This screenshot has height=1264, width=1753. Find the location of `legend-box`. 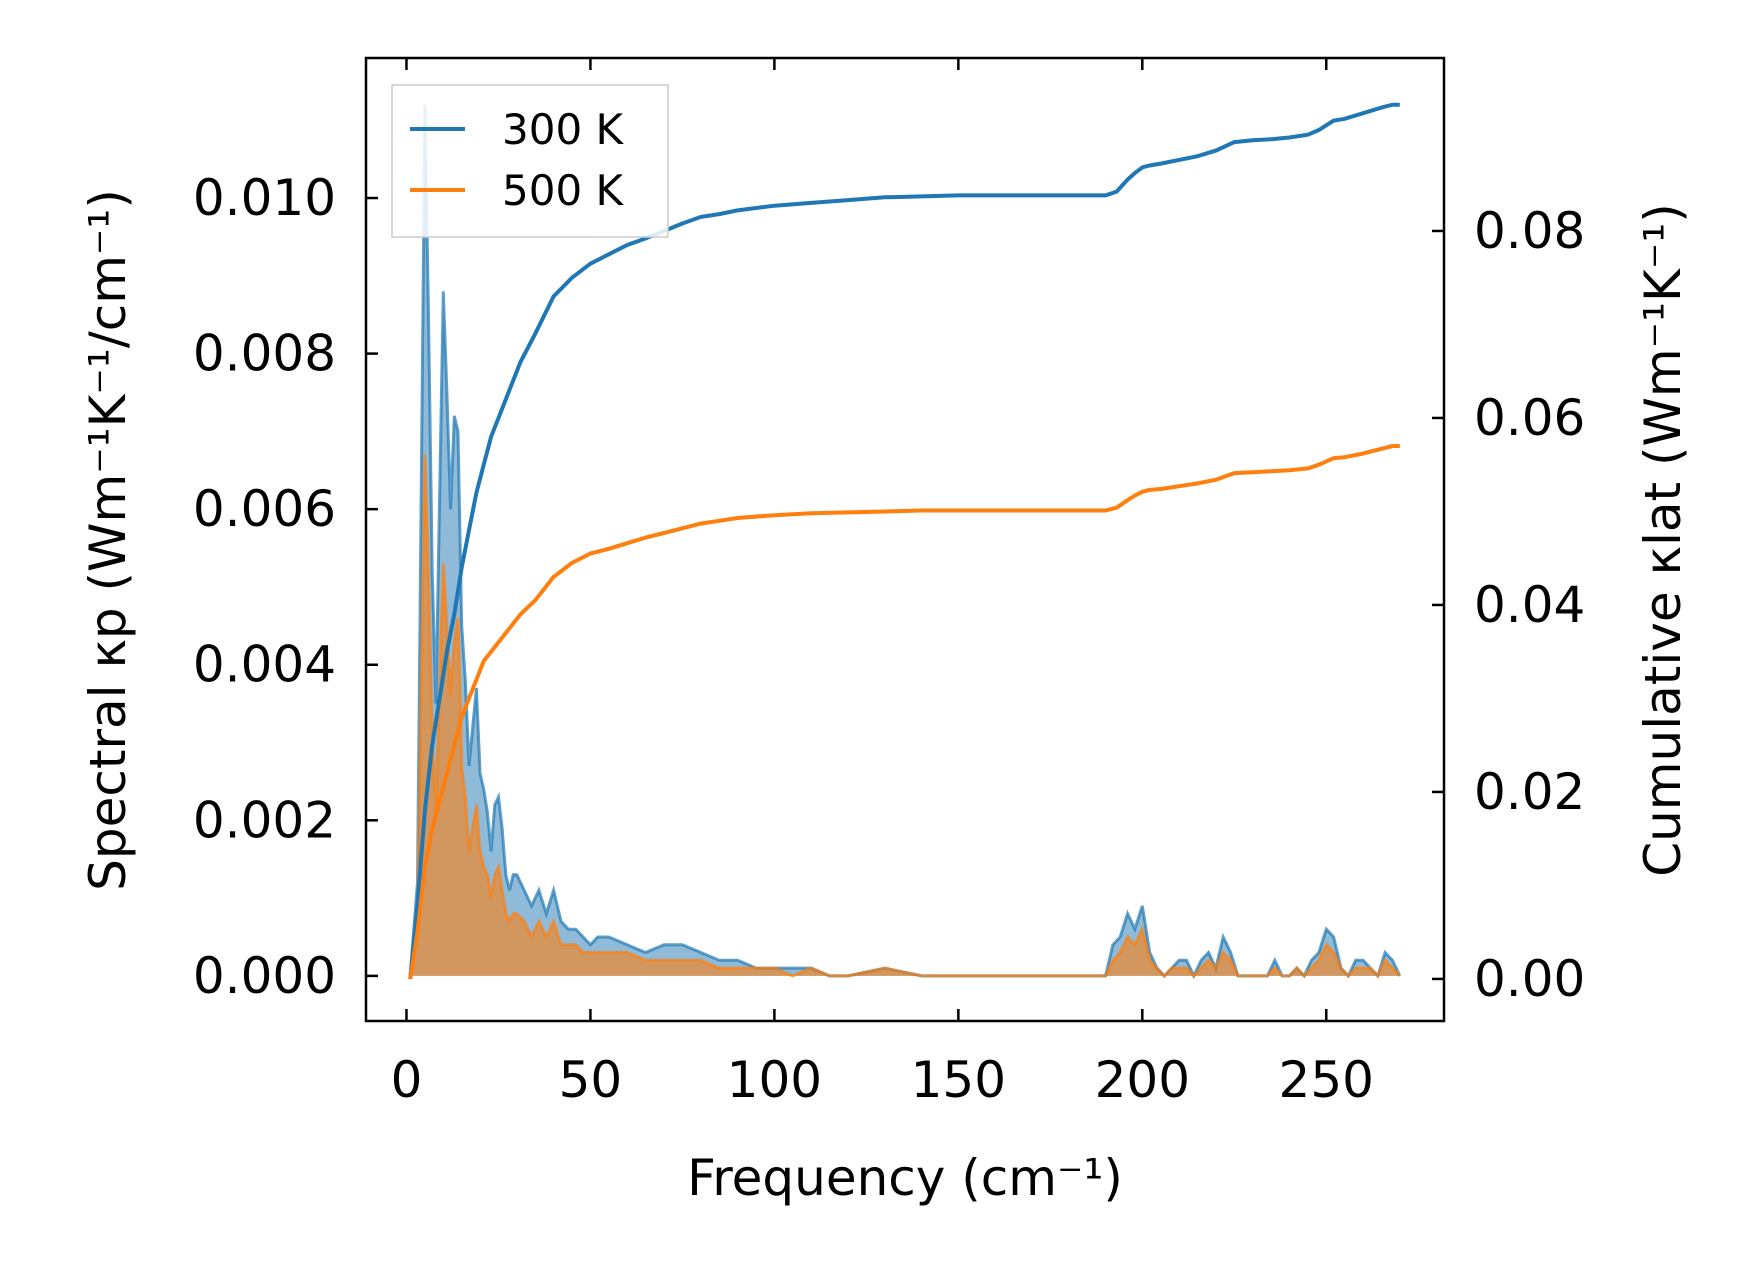

legend-box is located at coordinates (530, 161).